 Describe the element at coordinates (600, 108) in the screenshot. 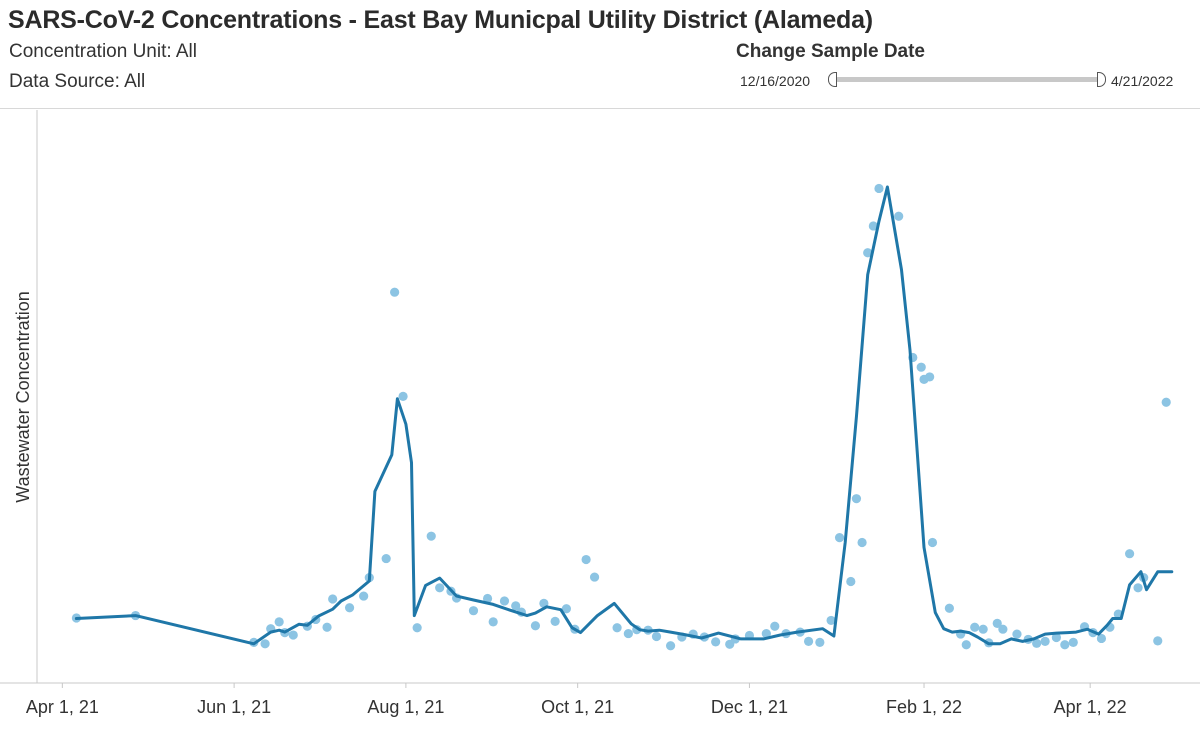

I see `header-divider` at that location.